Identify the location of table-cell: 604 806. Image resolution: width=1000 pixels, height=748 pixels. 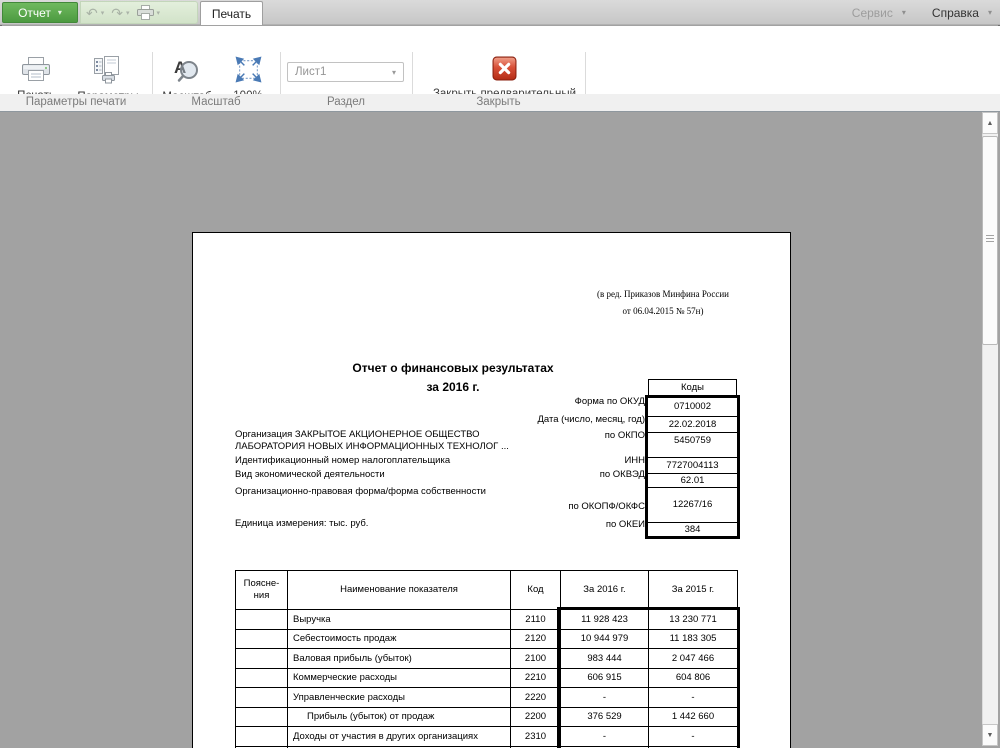
(693, 677).